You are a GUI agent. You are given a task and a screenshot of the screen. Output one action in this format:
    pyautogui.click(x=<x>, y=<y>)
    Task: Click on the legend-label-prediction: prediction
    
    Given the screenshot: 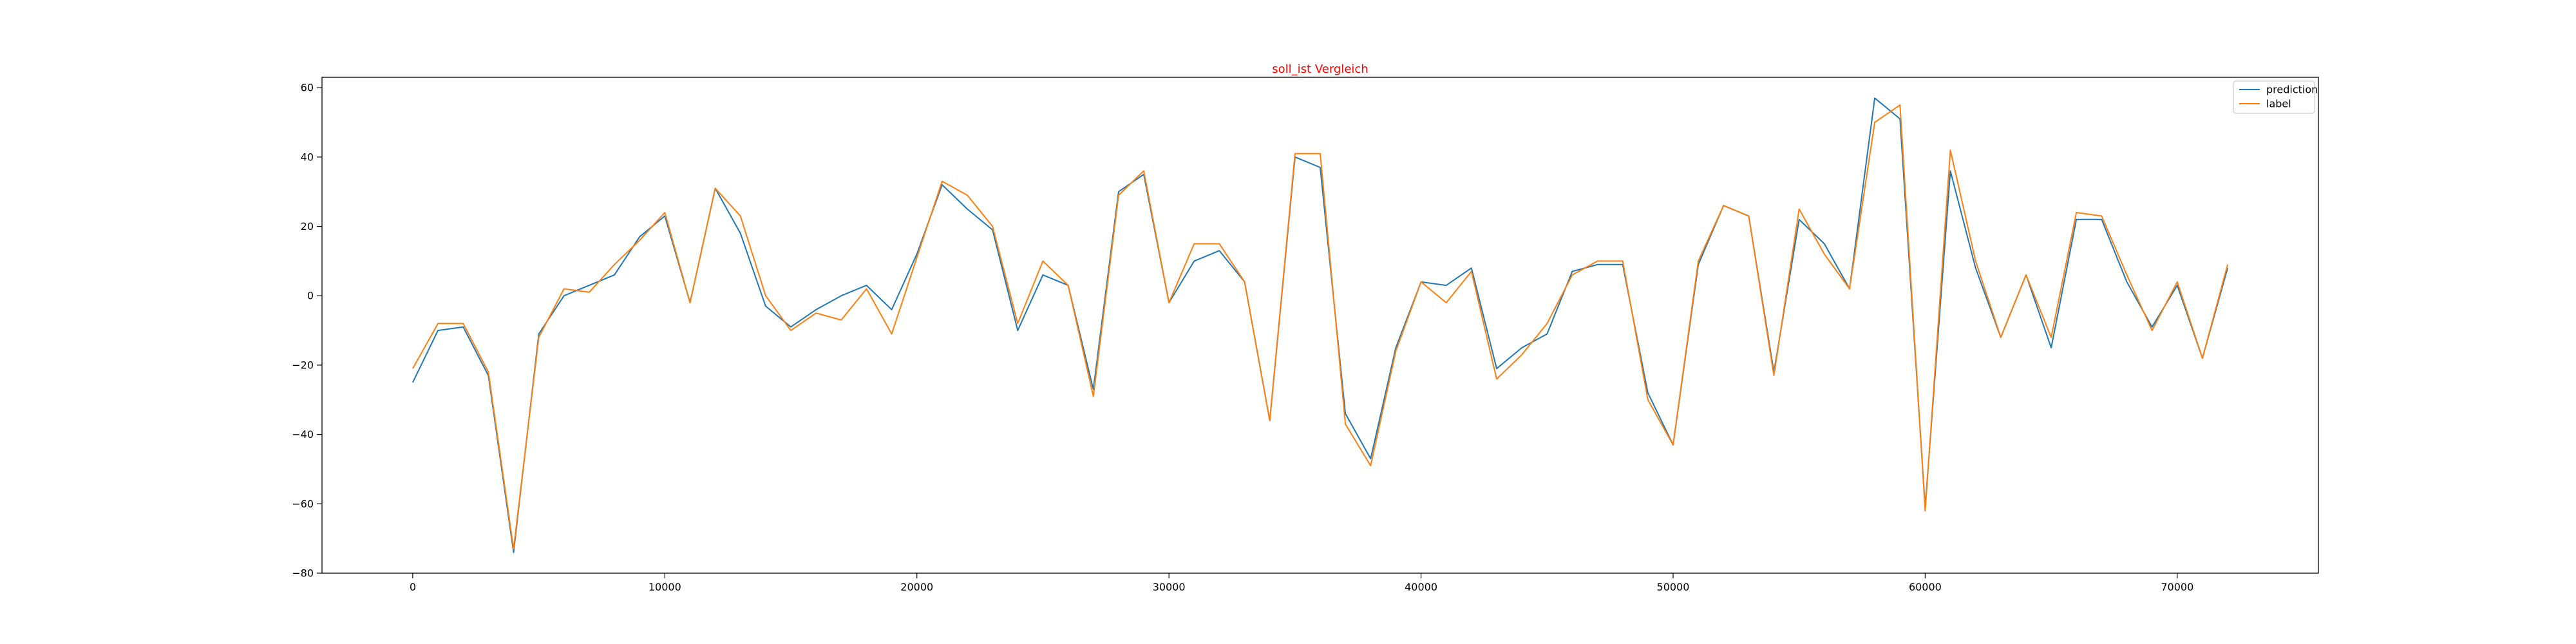 What is the action you would take?
    pyautogui.click(x=2292, y=90)
    